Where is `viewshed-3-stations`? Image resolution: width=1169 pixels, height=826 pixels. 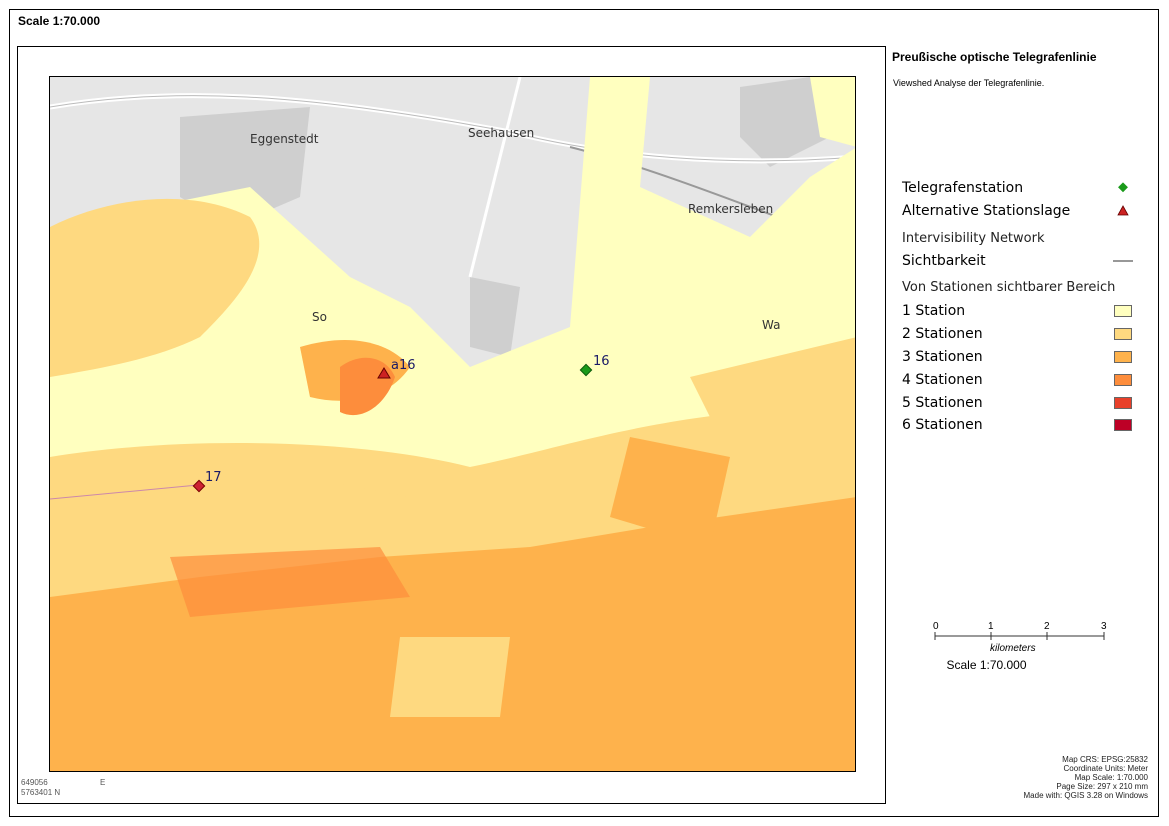
viewshed-3-stations is located at coordinates (670, 492).